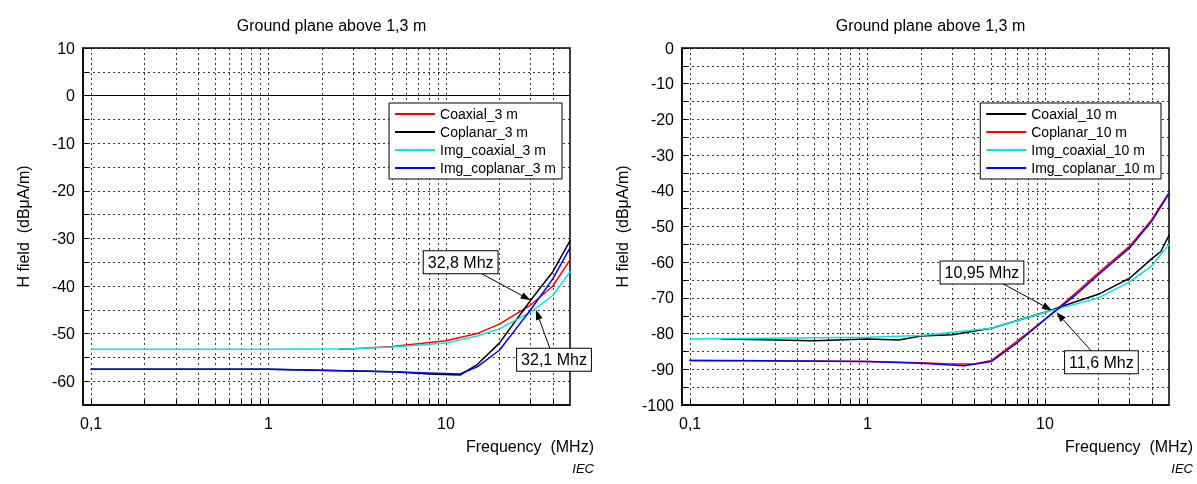 This screenshot has width=1197, height=484. I want to click on legend-label: Img_coplanar_10 m, so click(1093, 168).